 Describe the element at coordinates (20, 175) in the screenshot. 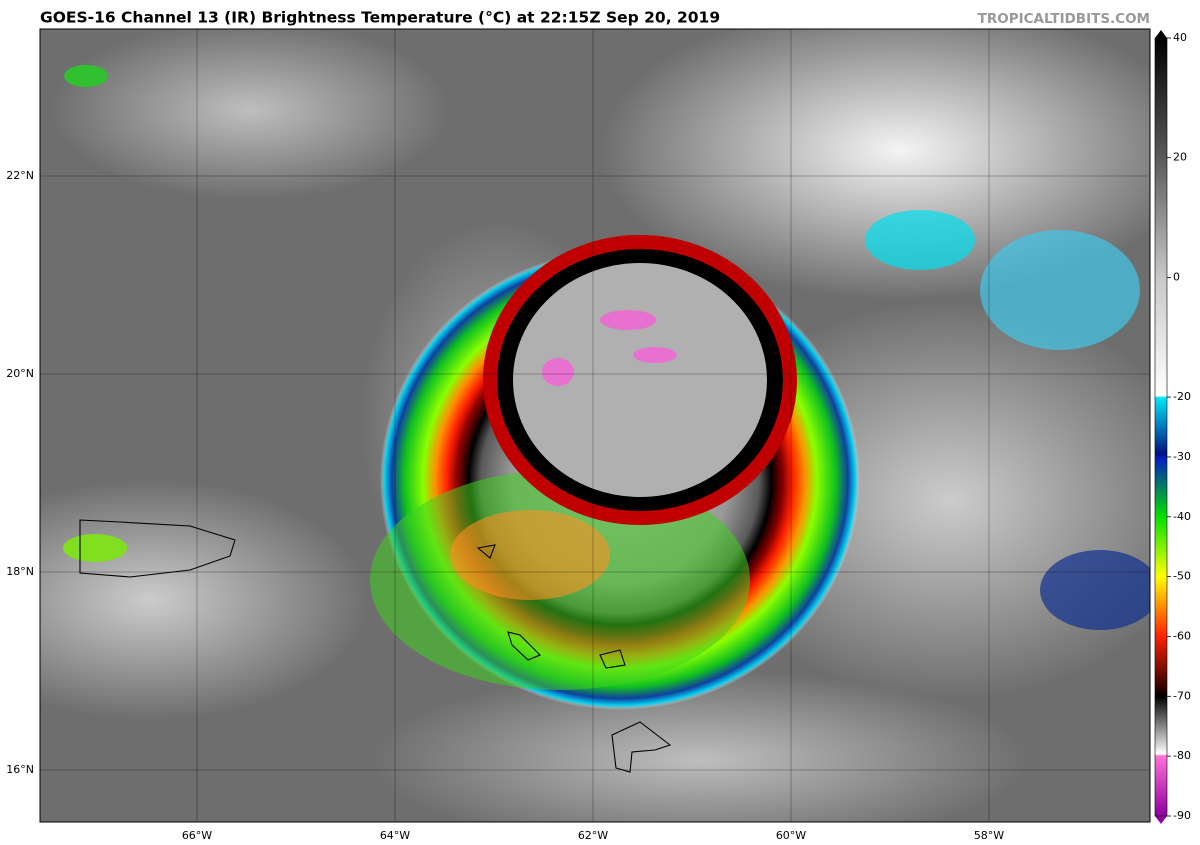

I see `lat-label: 22°N` at that location.